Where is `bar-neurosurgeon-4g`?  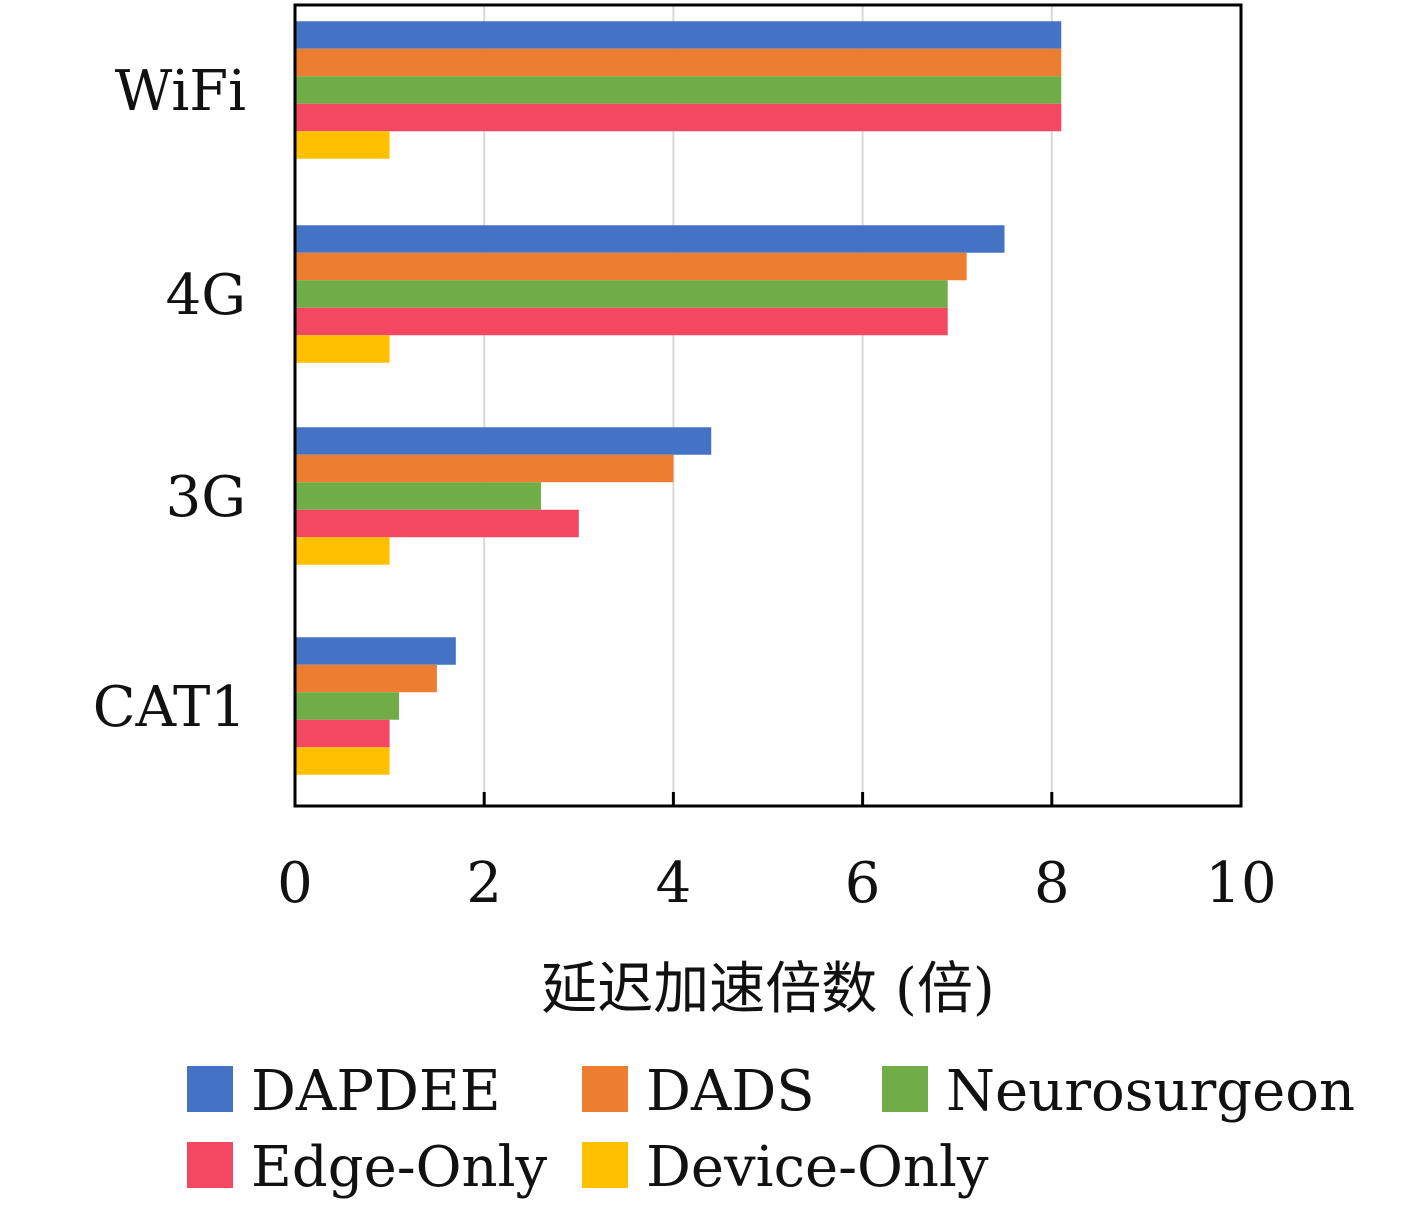 bar-neurosurgeon-4g is located at coordinates (622, 294).